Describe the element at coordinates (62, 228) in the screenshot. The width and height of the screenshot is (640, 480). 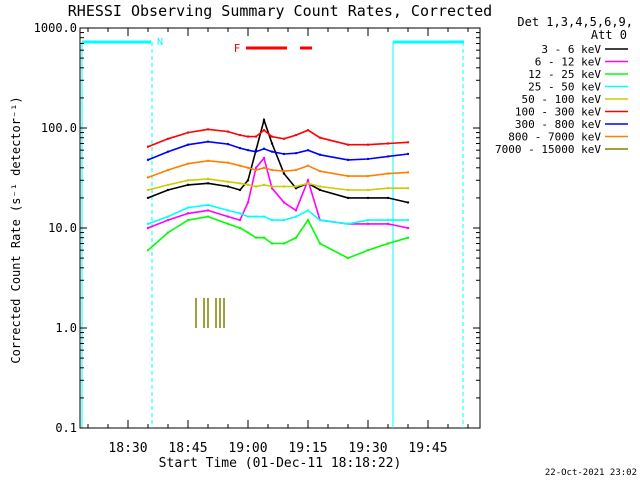
I see `y-tick-label: 10.0` at that location.